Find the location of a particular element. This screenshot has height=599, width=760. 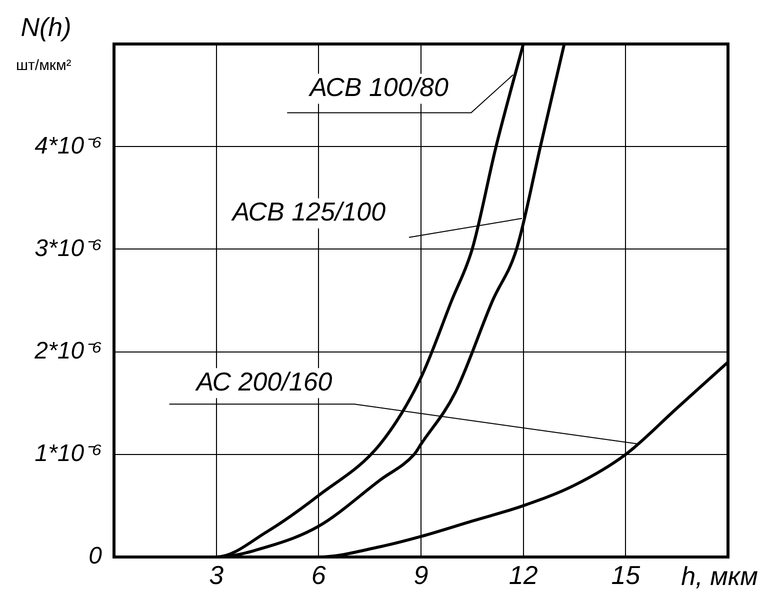

annotation: АСВ 125/100 is located at coordinates (308, 211).